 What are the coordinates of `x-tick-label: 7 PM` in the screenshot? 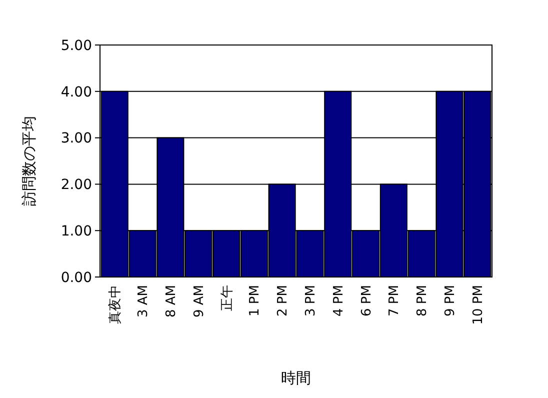 It's located at (394, 300).